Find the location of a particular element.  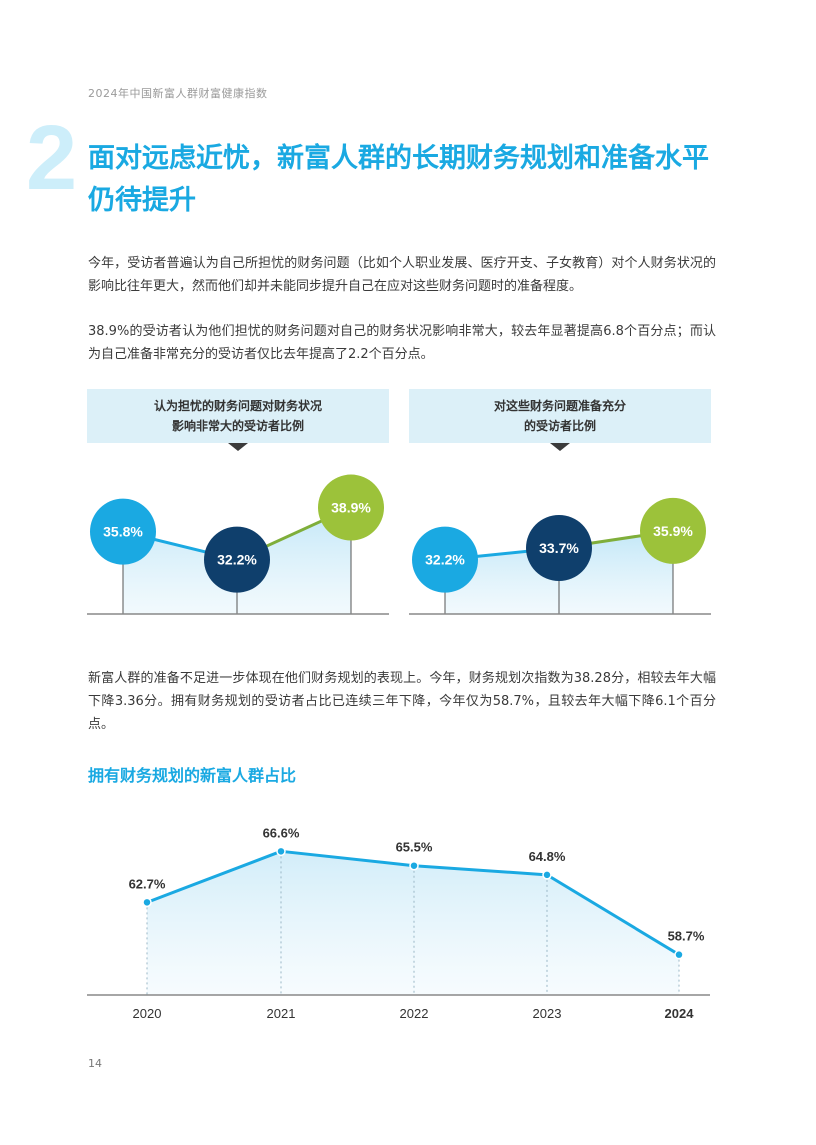

preparedness-chart-value-label: 33.7% is located at coordinates (559, 548).